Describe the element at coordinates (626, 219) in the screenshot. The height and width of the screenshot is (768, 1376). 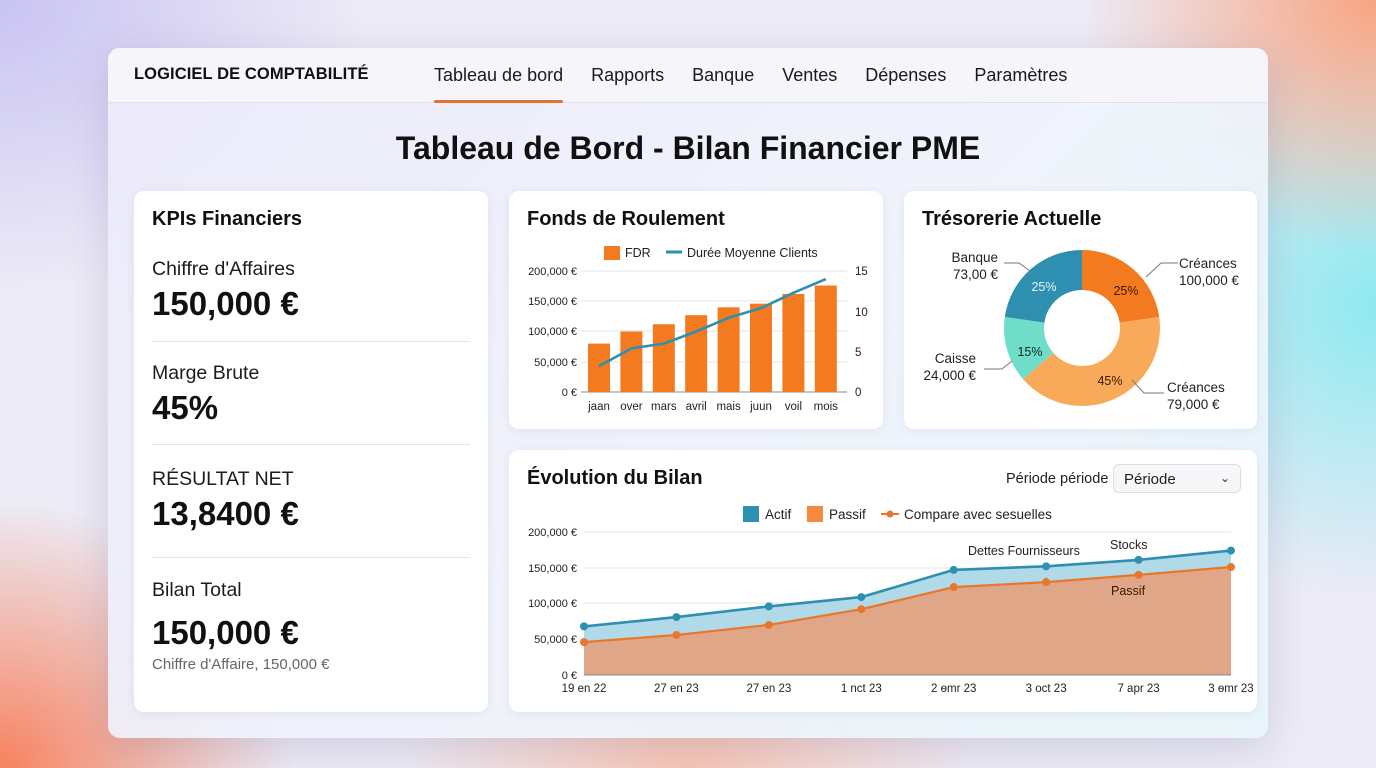
I see `fdr-card-title: Fonds de Roulement` at that location.